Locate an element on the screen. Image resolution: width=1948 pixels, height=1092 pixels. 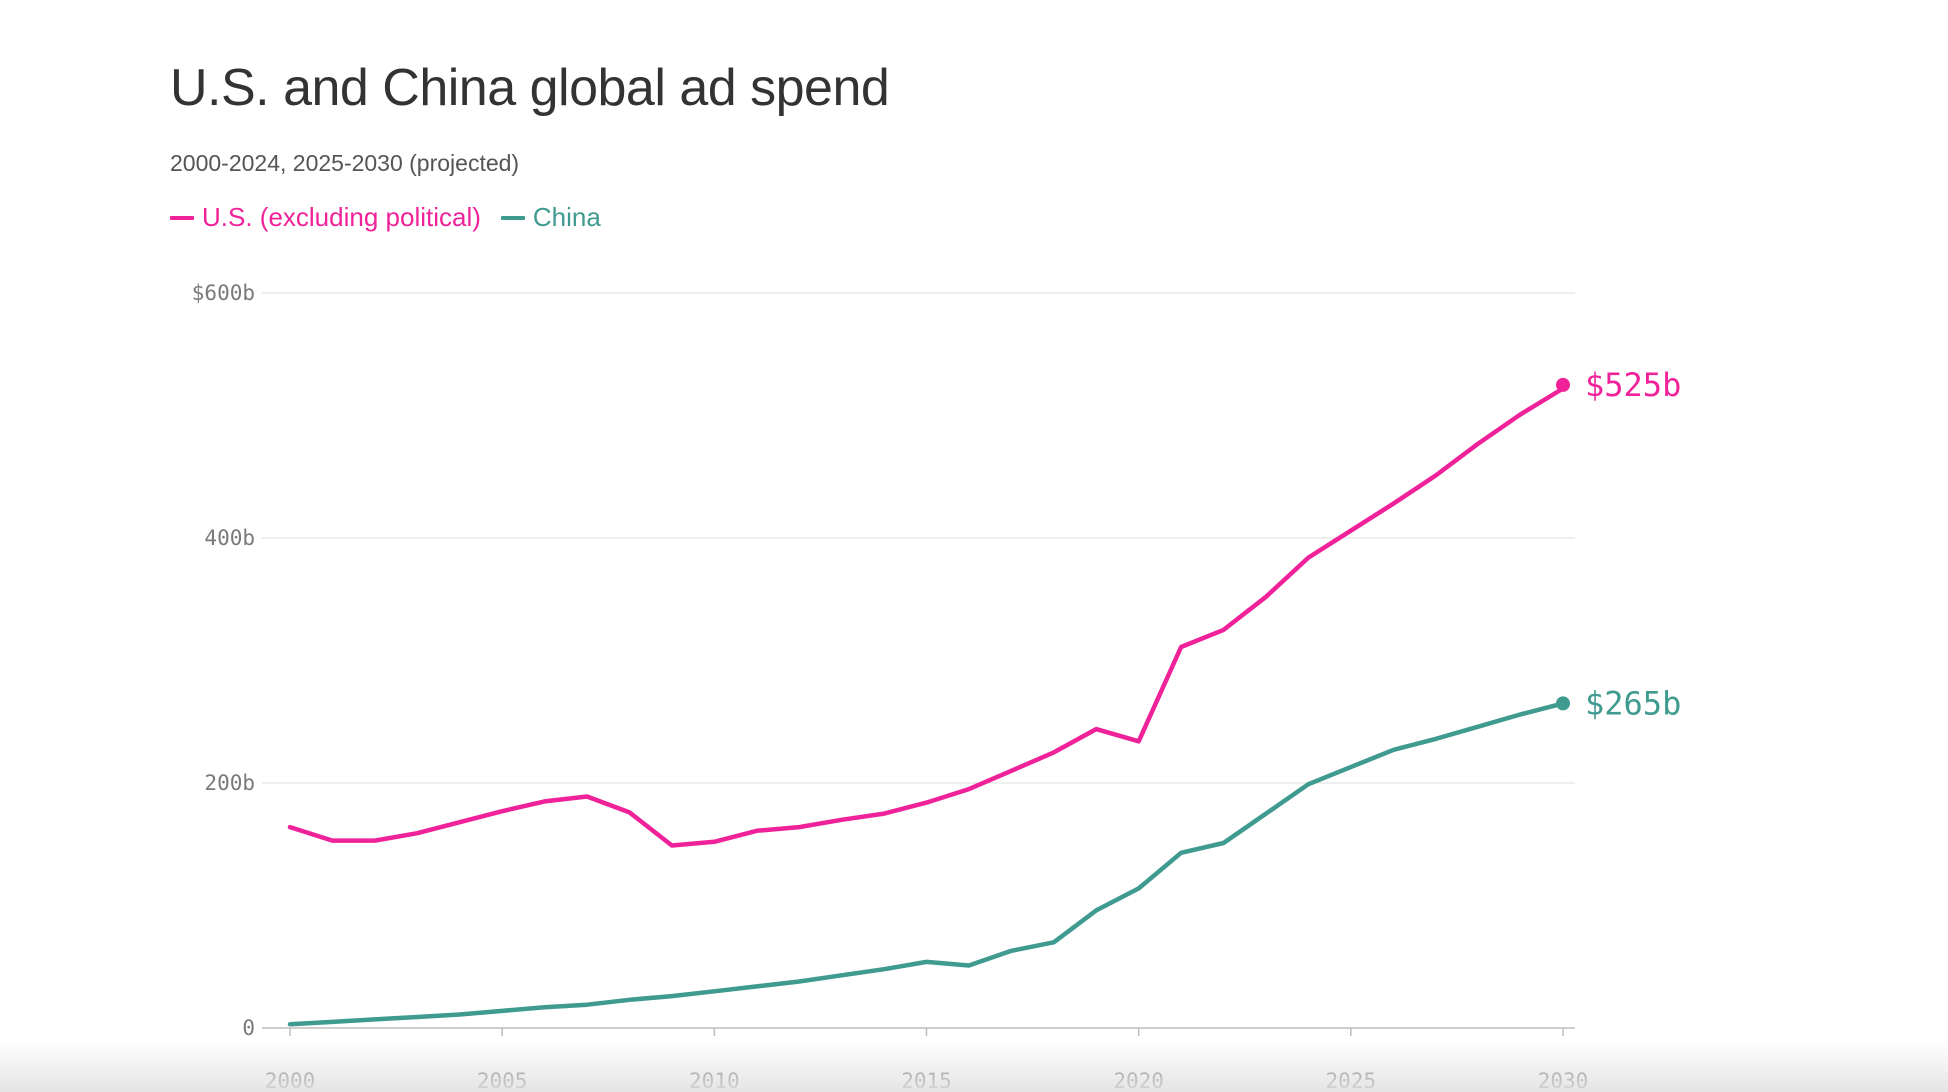
chart-title: U.S. and China global ad spend is located at coordinates (530, 88).